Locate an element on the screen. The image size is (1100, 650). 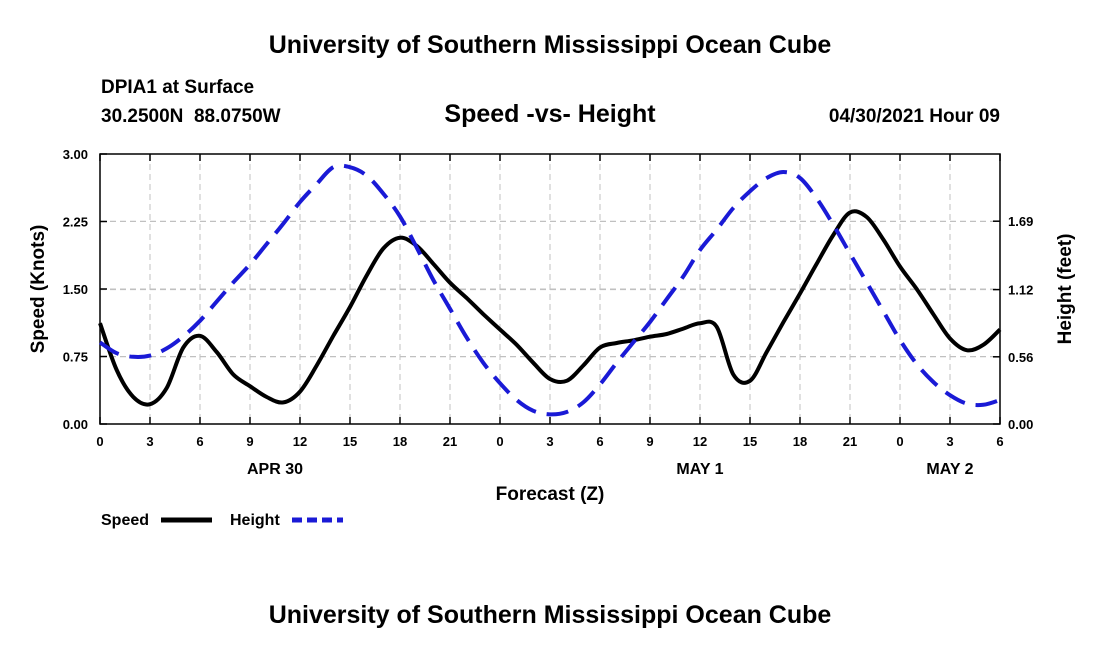
y-tick-label: 1.50 is located at coordinates (75, 289).